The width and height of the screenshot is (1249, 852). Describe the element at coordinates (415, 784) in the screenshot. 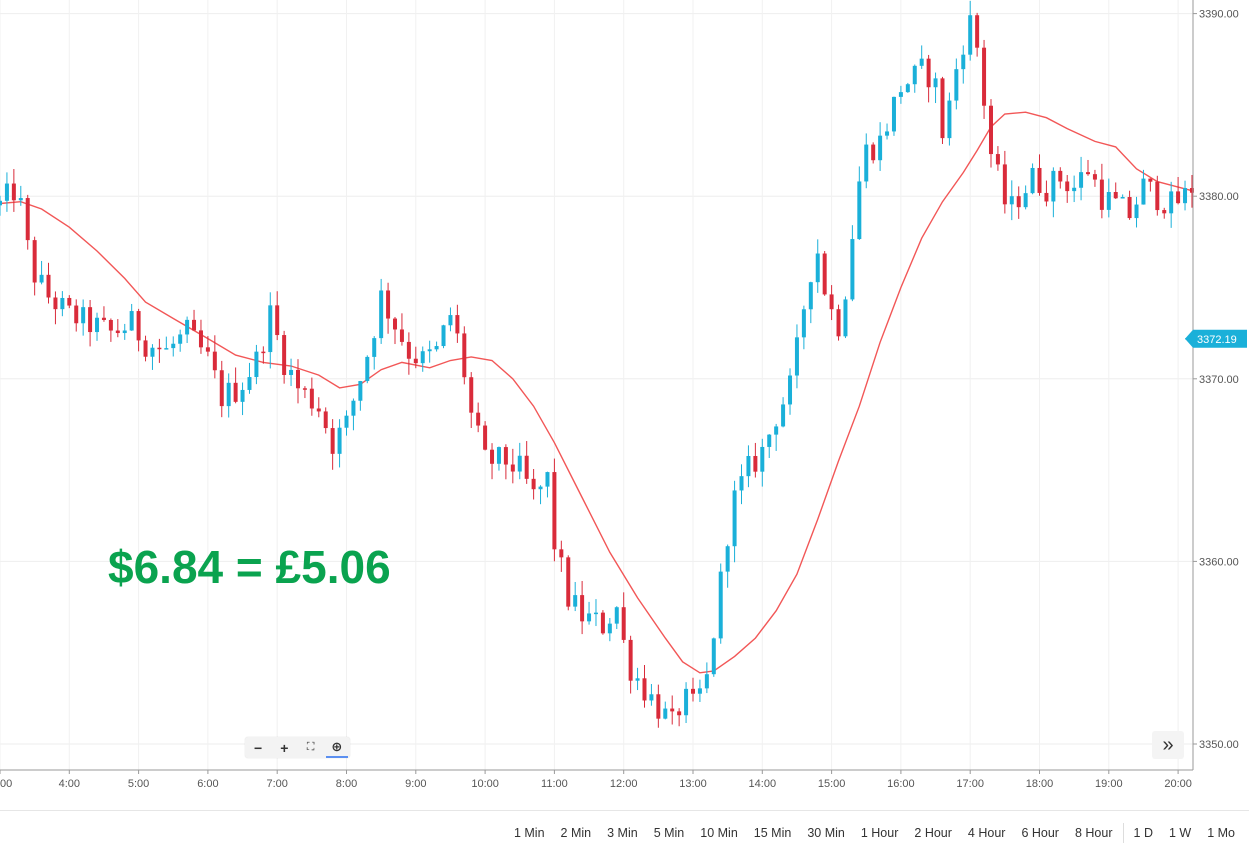

I see `x-tick-label: 9:00` at that location.